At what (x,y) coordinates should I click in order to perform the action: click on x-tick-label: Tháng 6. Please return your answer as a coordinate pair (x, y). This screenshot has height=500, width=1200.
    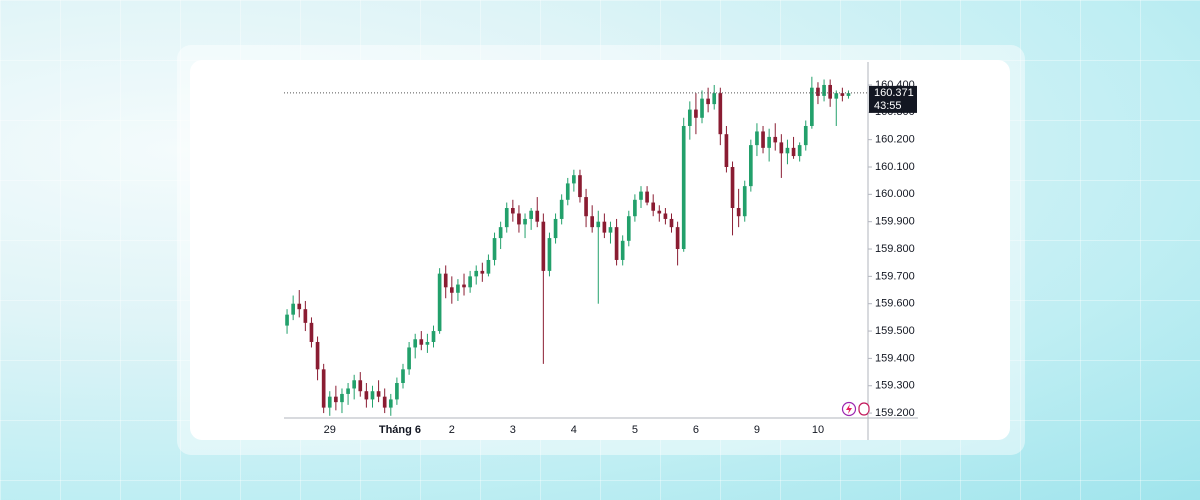
    Looking at the image, I should click on (400, 430).